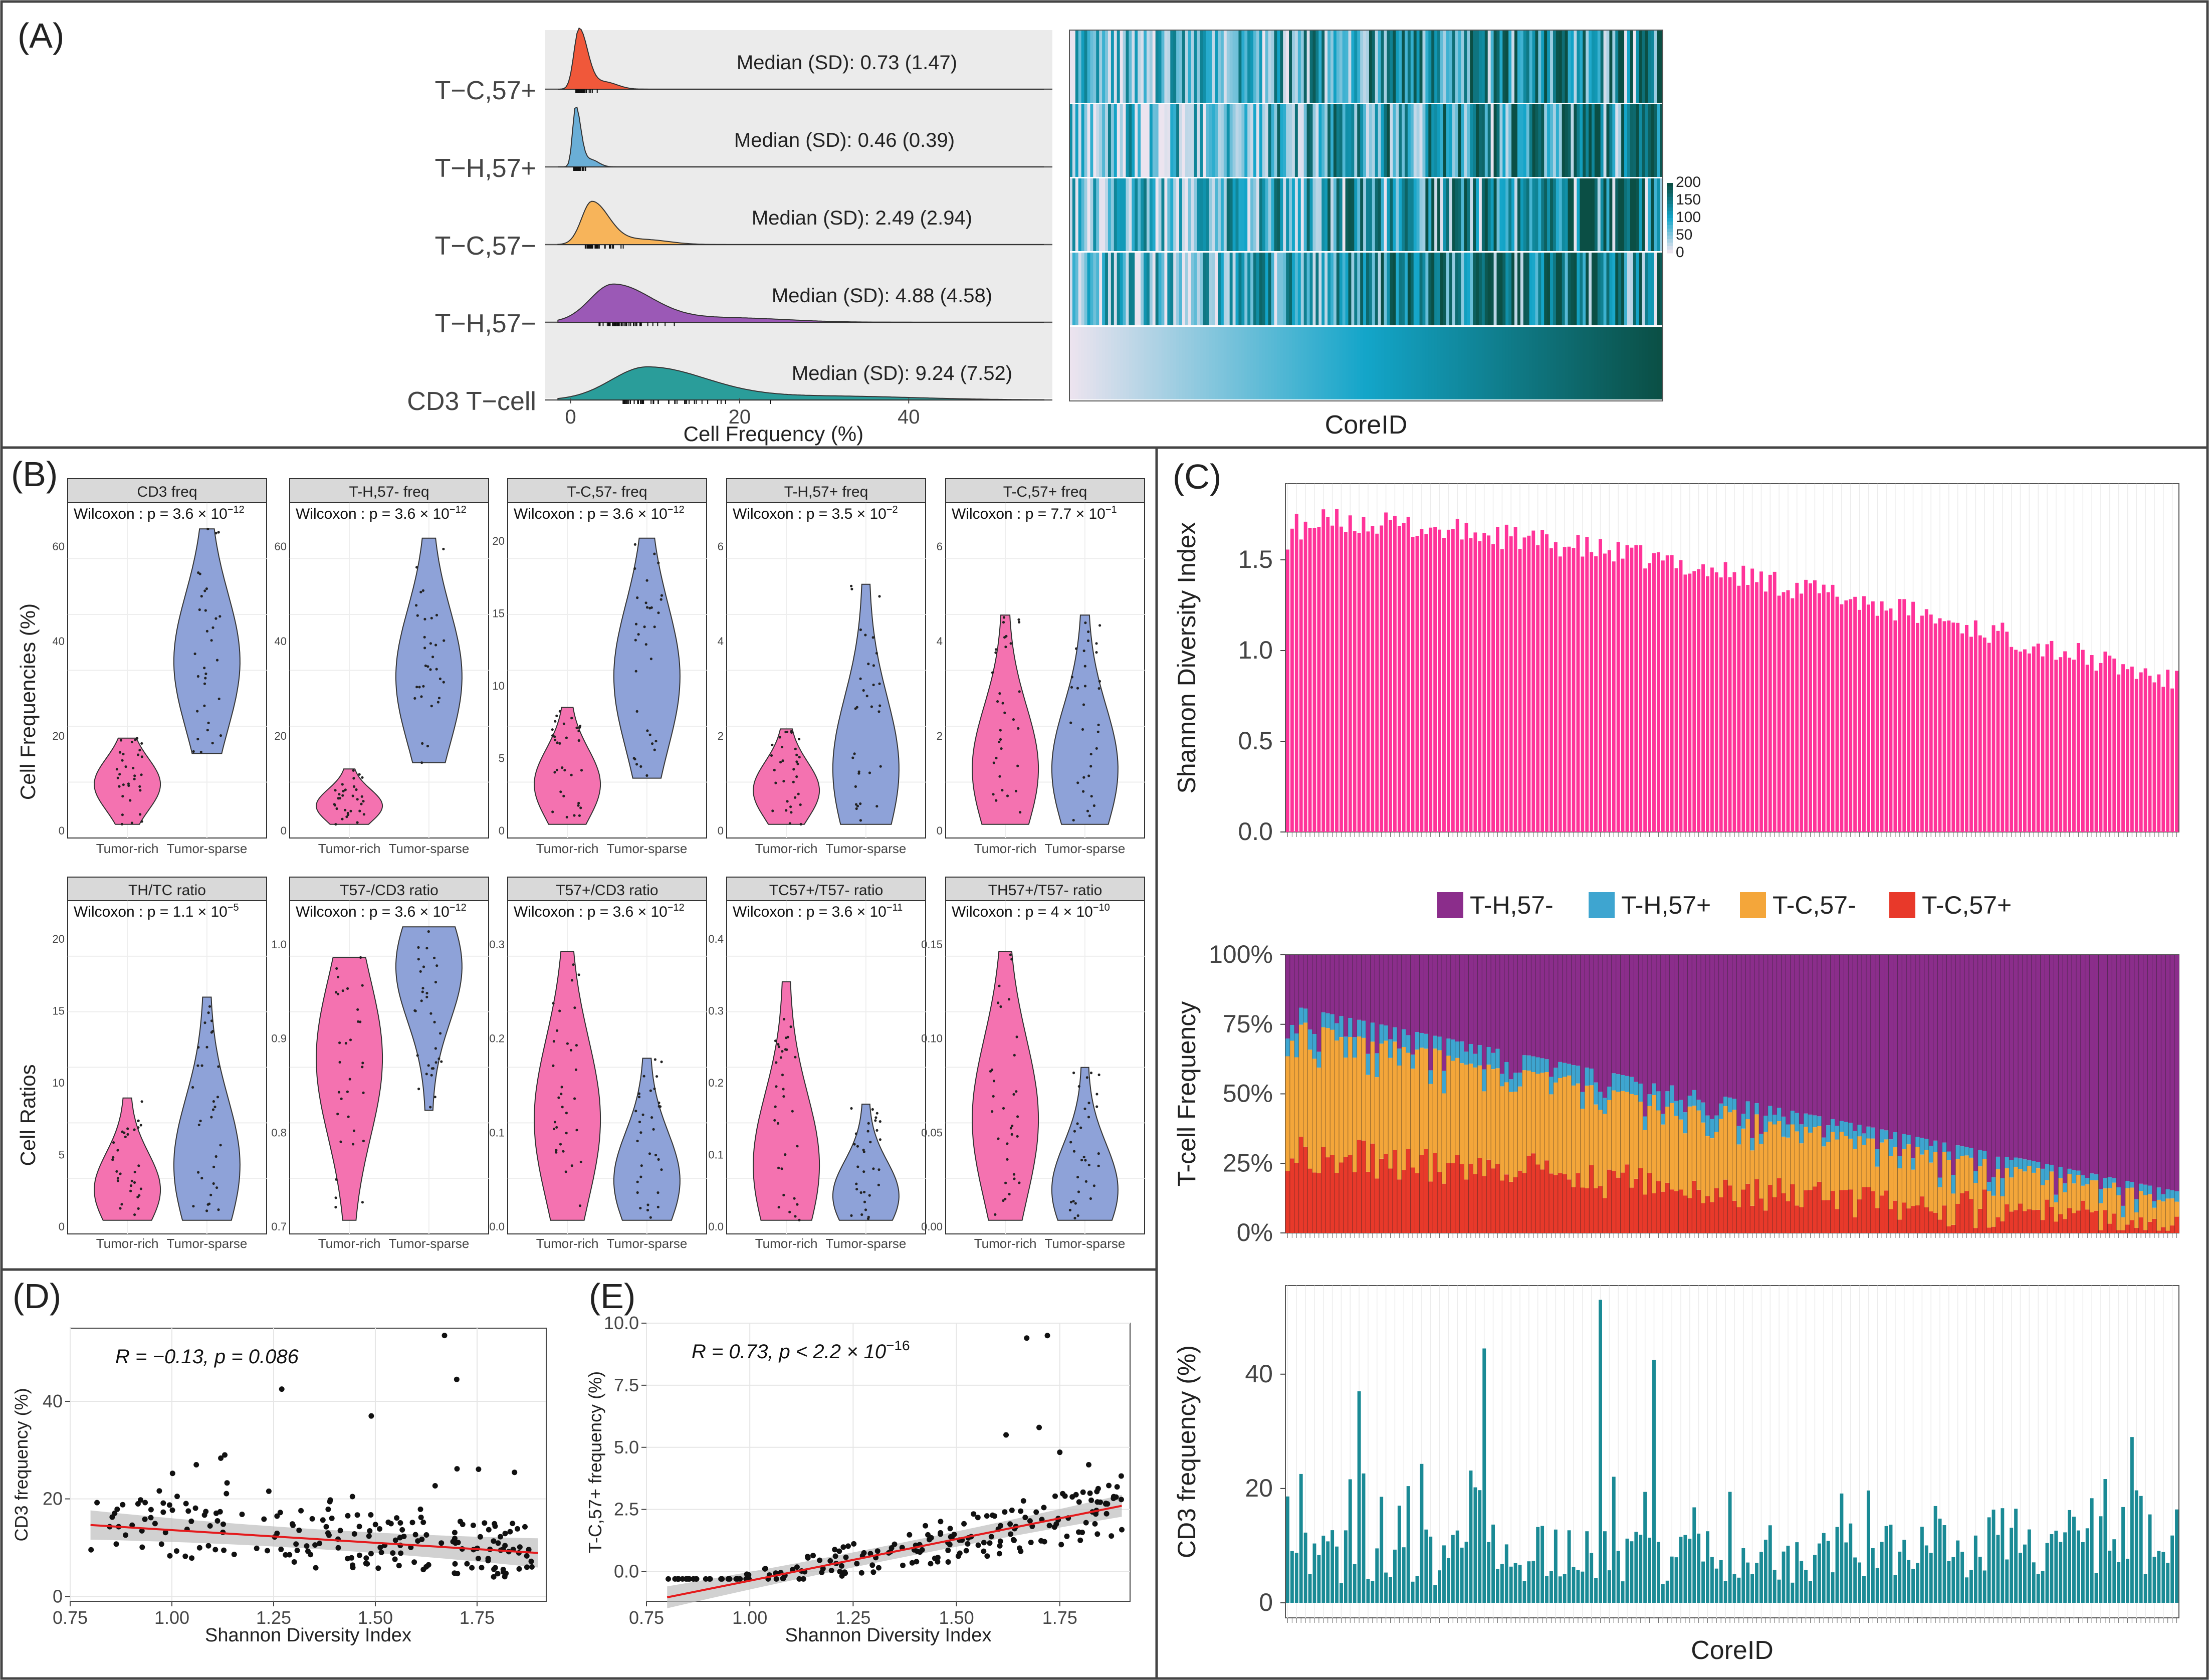  I want to click on stat-exponent: −16, so click(898, 1345).